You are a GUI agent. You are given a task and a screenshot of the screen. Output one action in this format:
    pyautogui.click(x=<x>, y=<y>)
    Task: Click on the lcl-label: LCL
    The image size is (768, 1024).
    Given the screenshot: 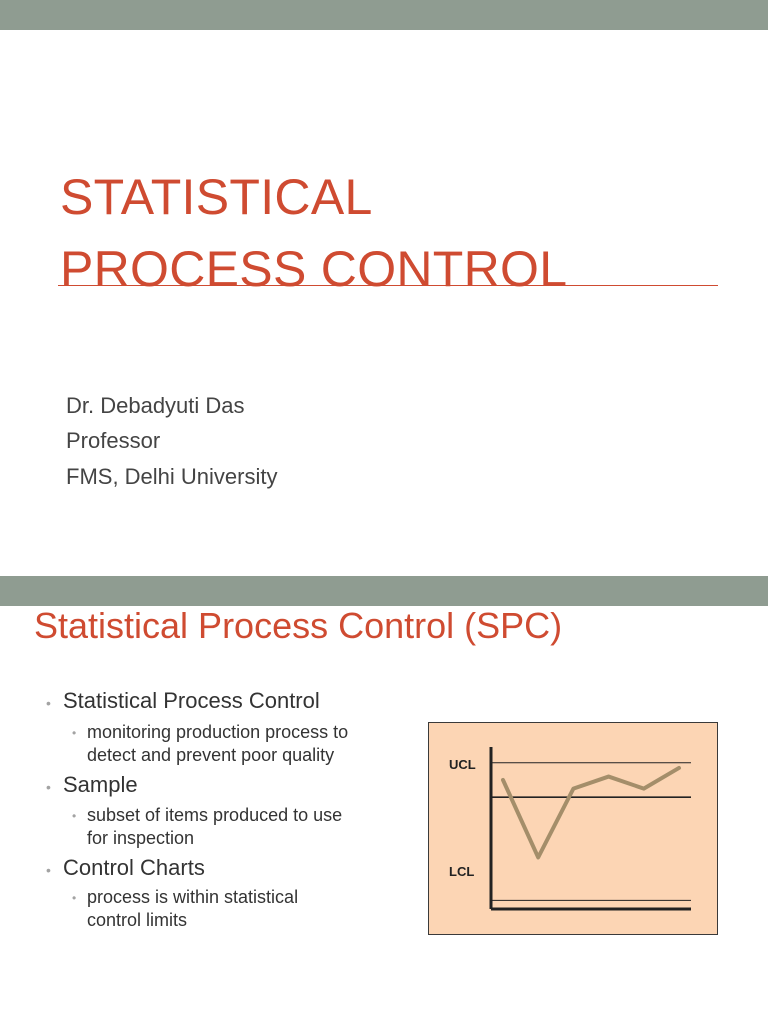 What is the action you would take?
    pyautogui.click(x=461, y=871)
    